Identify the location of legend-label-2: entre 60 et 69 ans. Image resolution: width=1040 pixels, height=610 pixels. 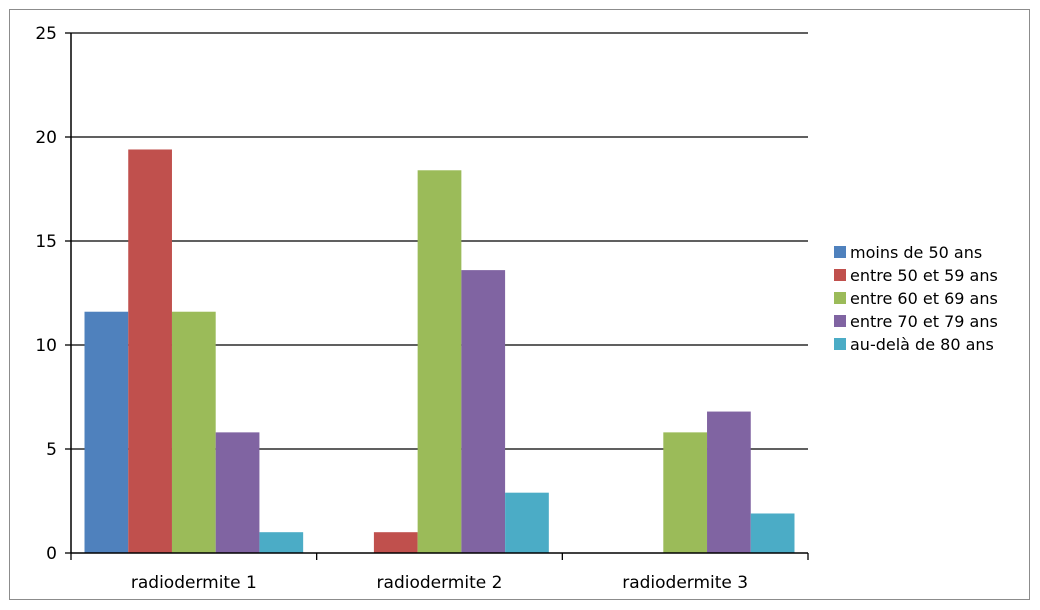
(924, 298).